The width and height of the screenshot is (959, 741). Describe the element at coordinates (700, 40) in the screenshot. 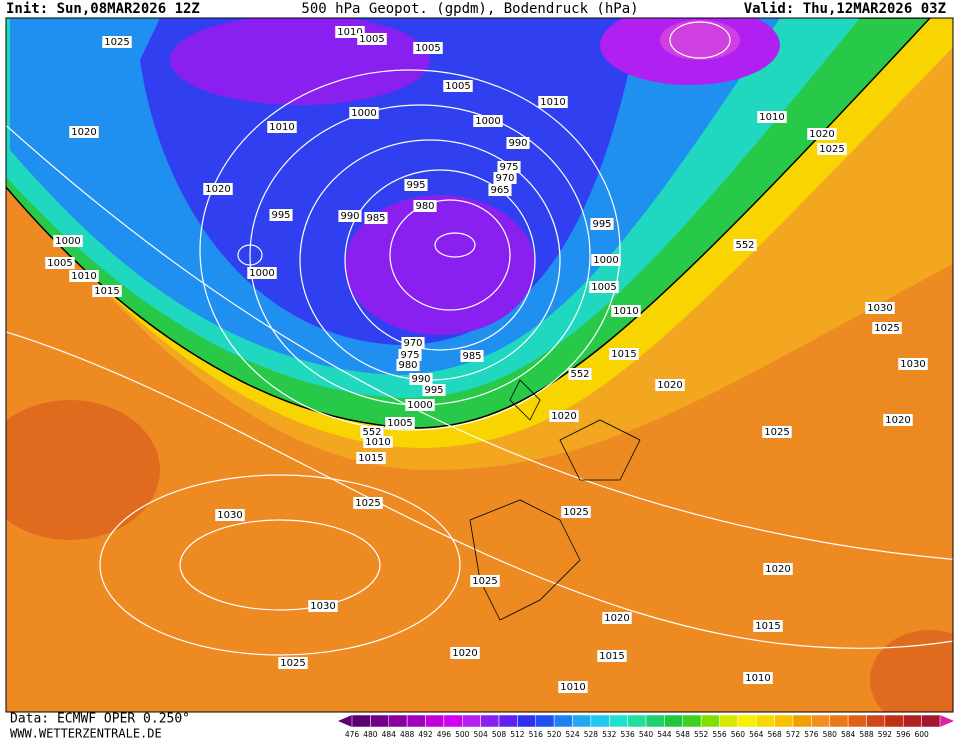

I see `field-magenta` at that location.